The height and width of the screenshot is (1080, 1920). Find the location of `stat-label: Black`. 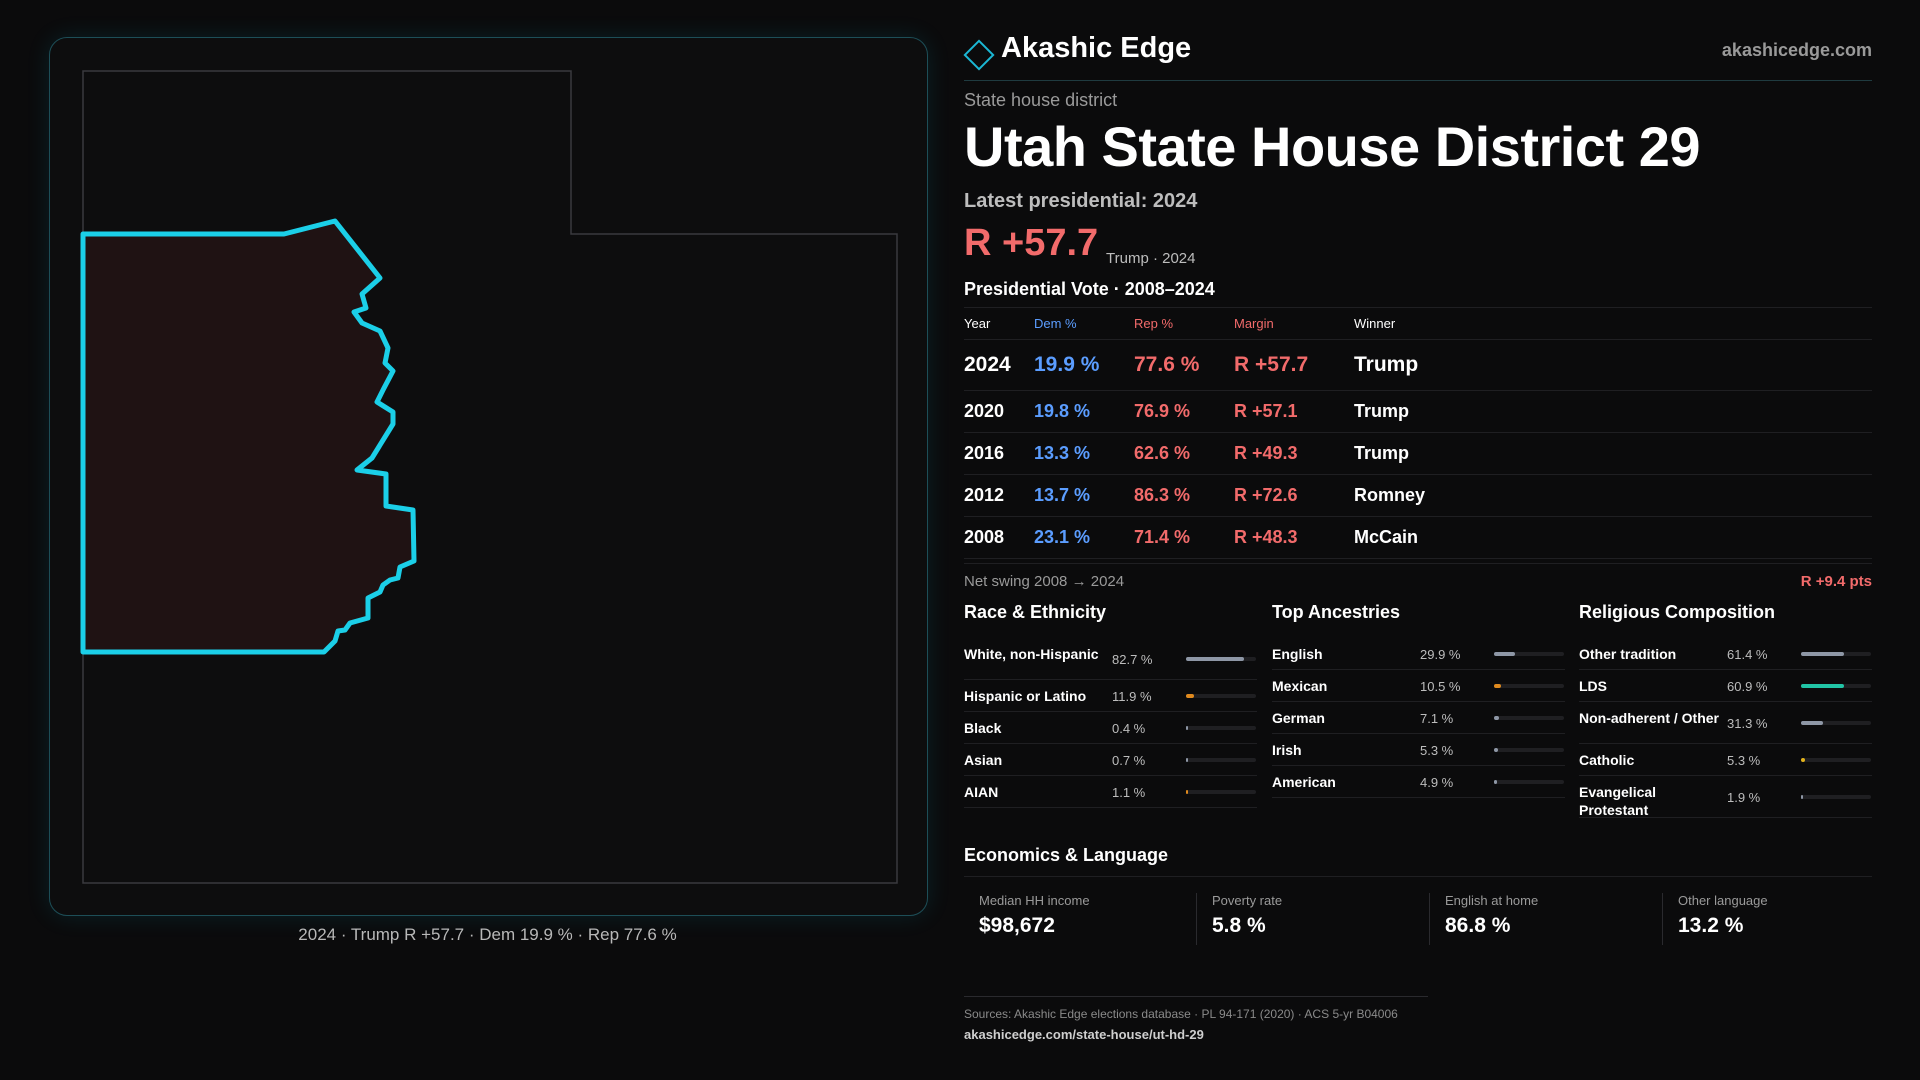

stat-label: Black is located at coordinates (983, 728).